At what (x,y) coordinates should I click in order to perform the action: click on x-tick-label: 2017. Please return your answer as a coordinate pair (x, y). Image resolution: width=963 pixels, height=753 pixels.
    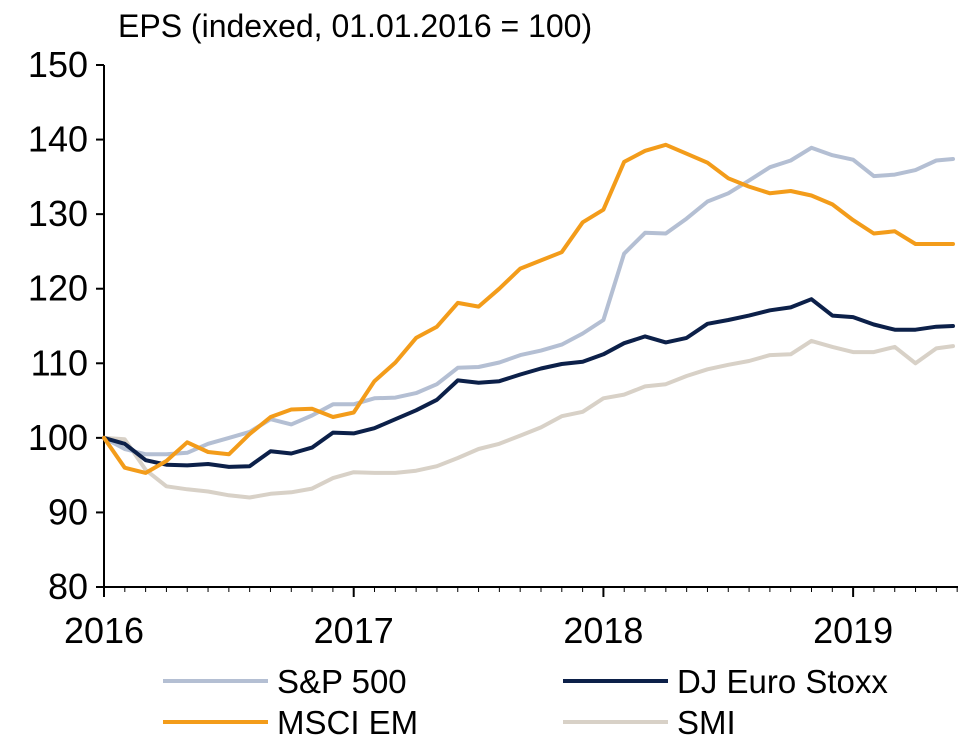
    Looking at the image, I should click on (354, 630).